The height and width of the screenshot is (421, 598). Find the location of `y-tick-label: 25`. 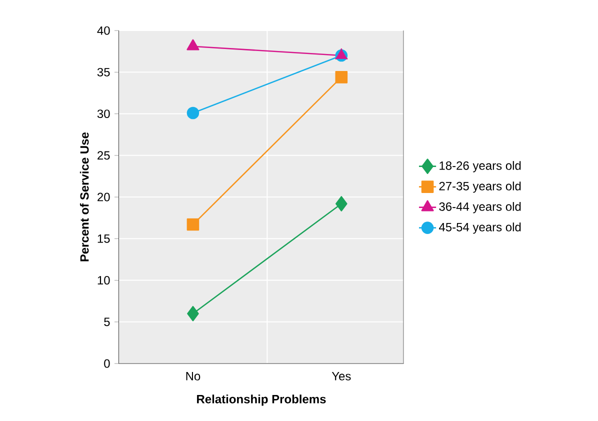

y-tick-label: 25 is located at coordinates (104, 155).